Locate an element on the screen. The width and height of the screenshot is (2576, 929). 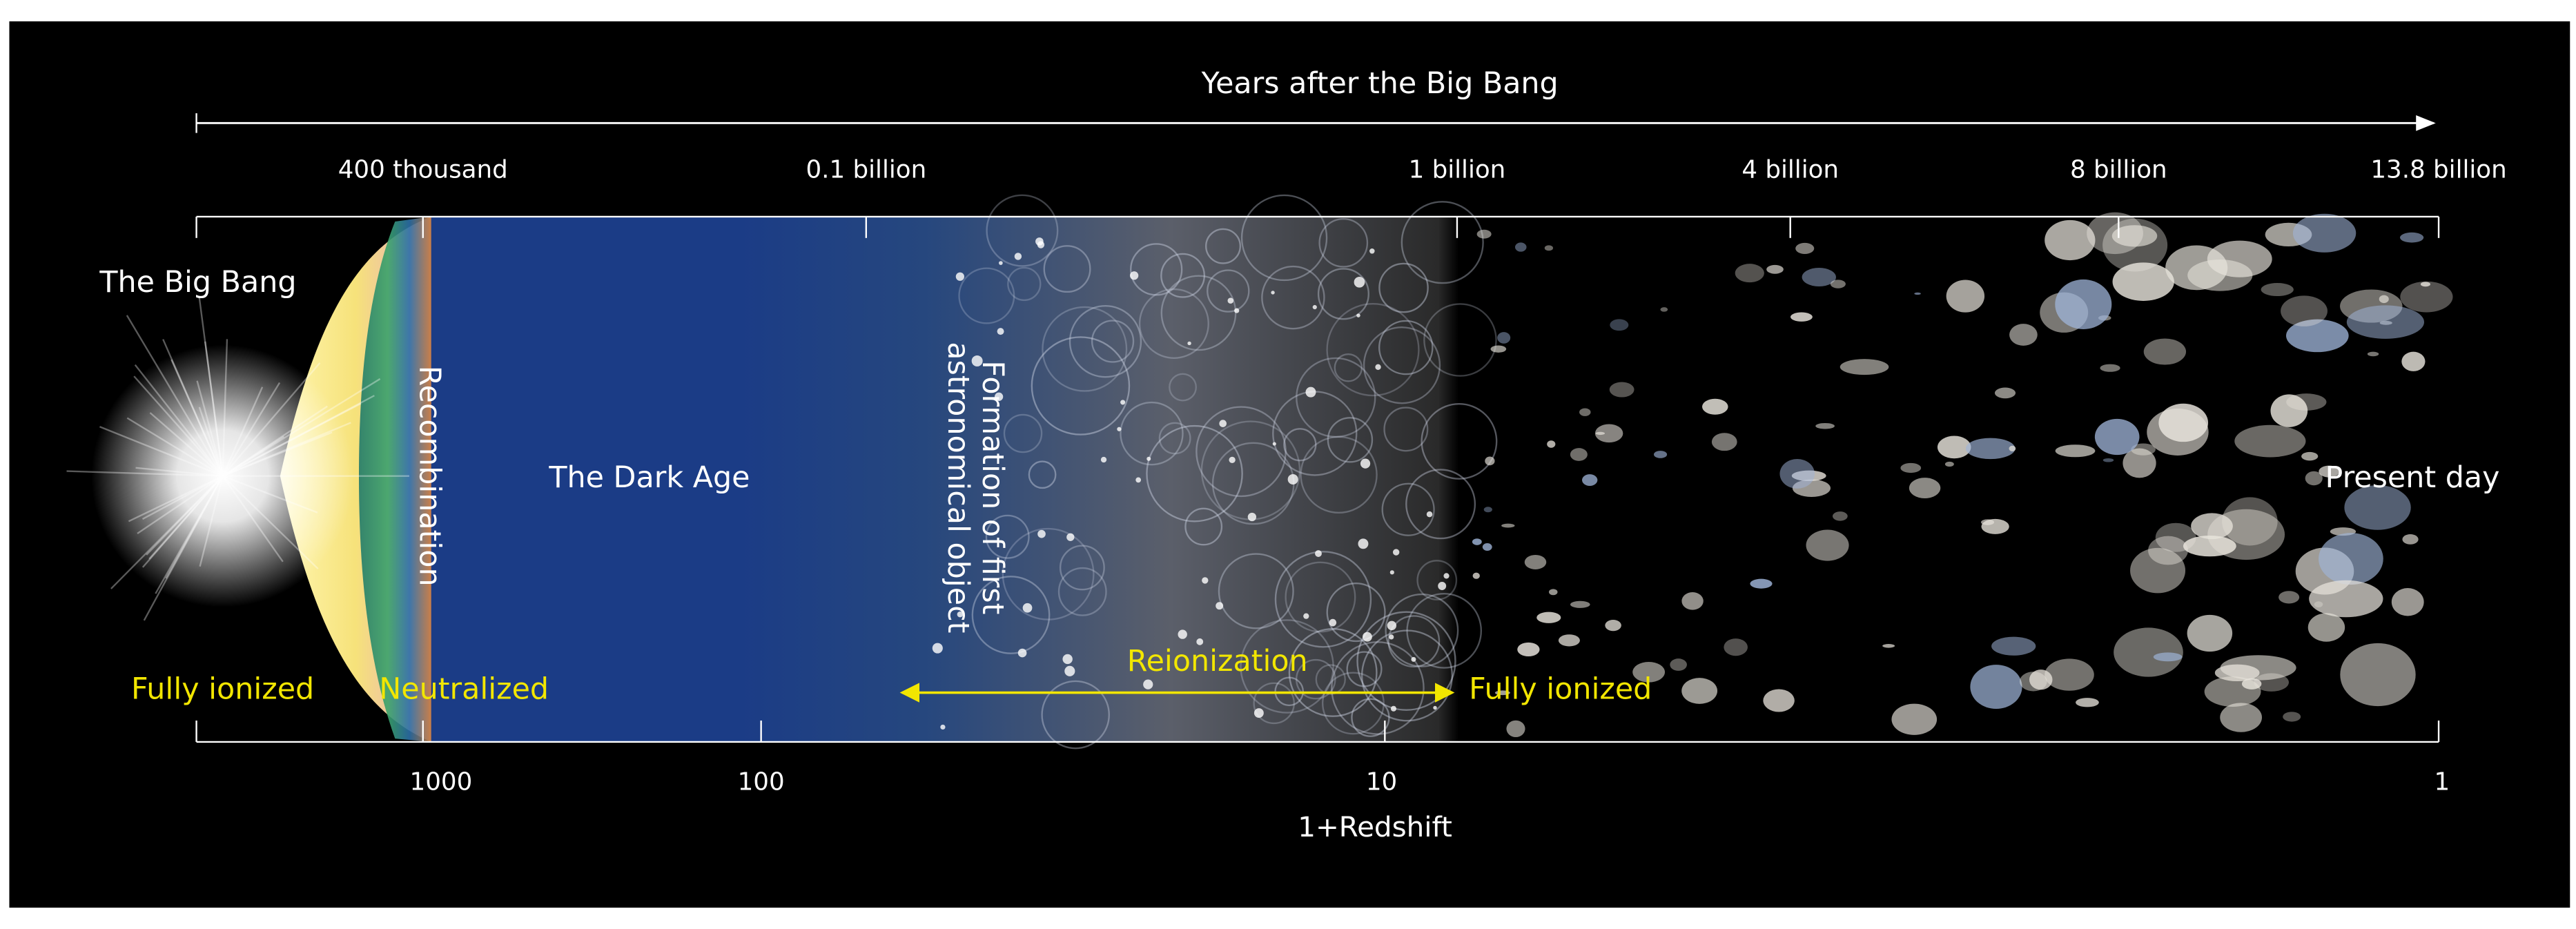
top-tick-label: 4 billion is located at coordinates (1790, 169).